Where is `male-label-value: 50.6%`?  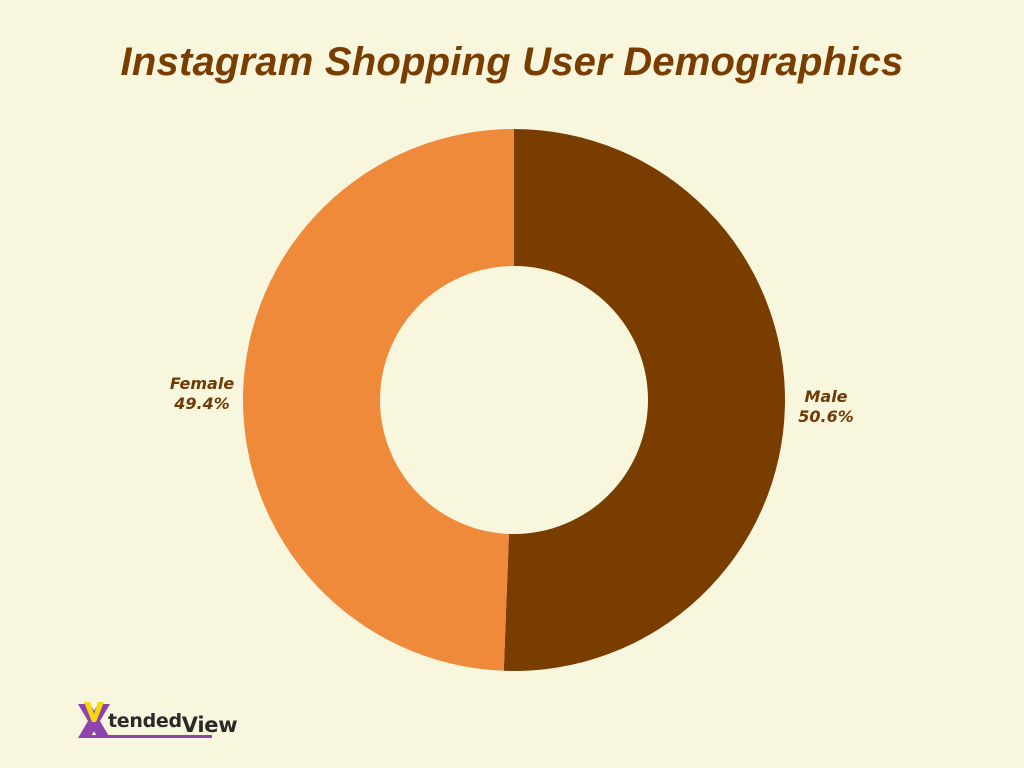 male-label-value: 50.6% is located at coordinates (826, 416).